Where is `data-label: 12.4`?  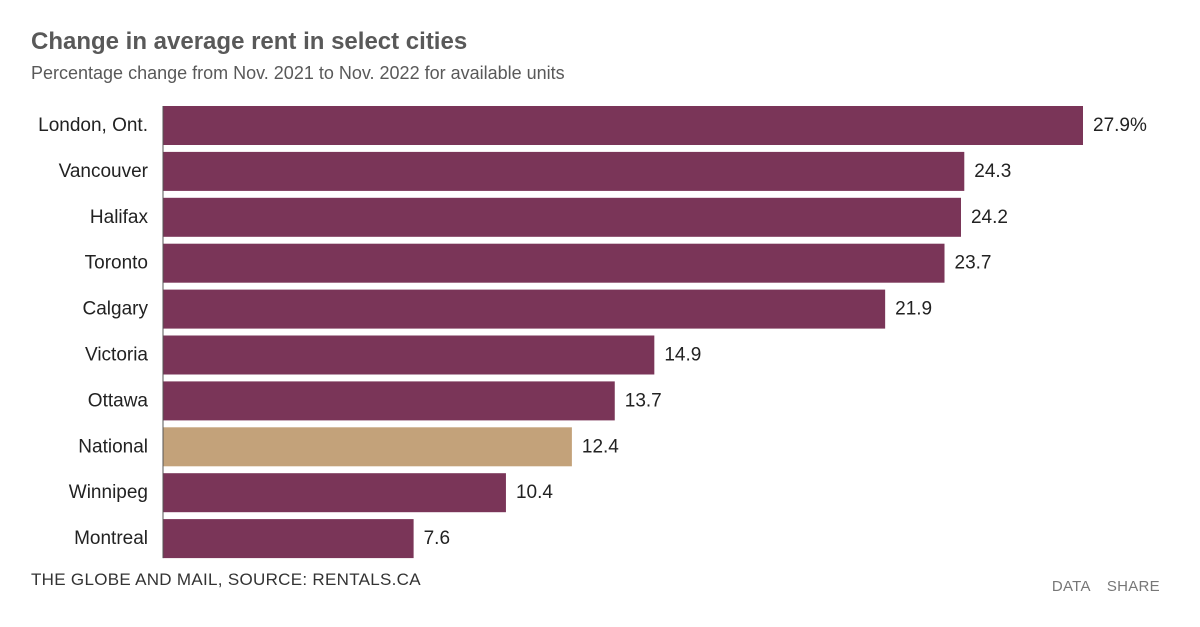 data-label: 12.4 is located at coordinates (600, 446).